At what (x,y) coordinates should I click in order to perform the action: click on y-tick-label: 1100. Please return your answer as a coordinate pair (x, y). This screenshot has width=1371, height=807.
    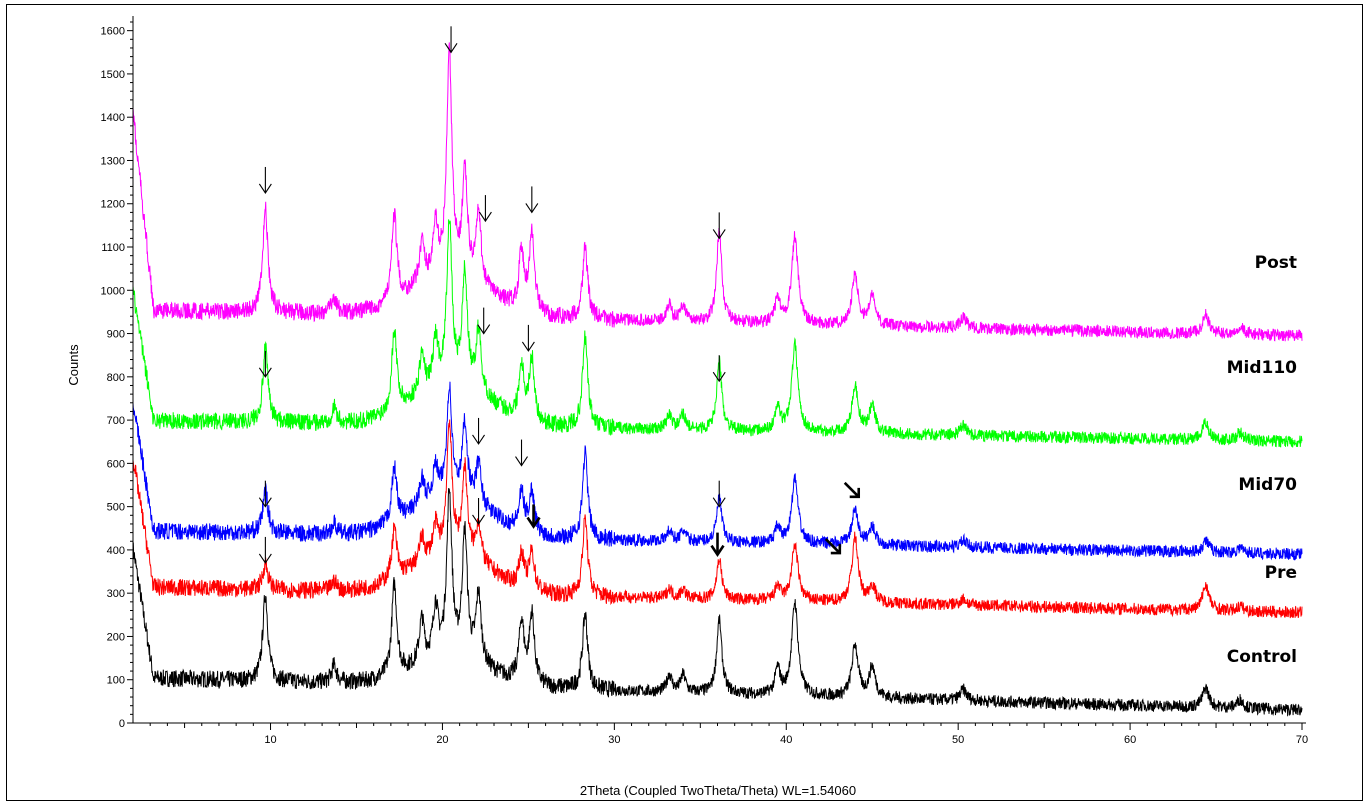
    Looking at the image, I should click on (113, 248).